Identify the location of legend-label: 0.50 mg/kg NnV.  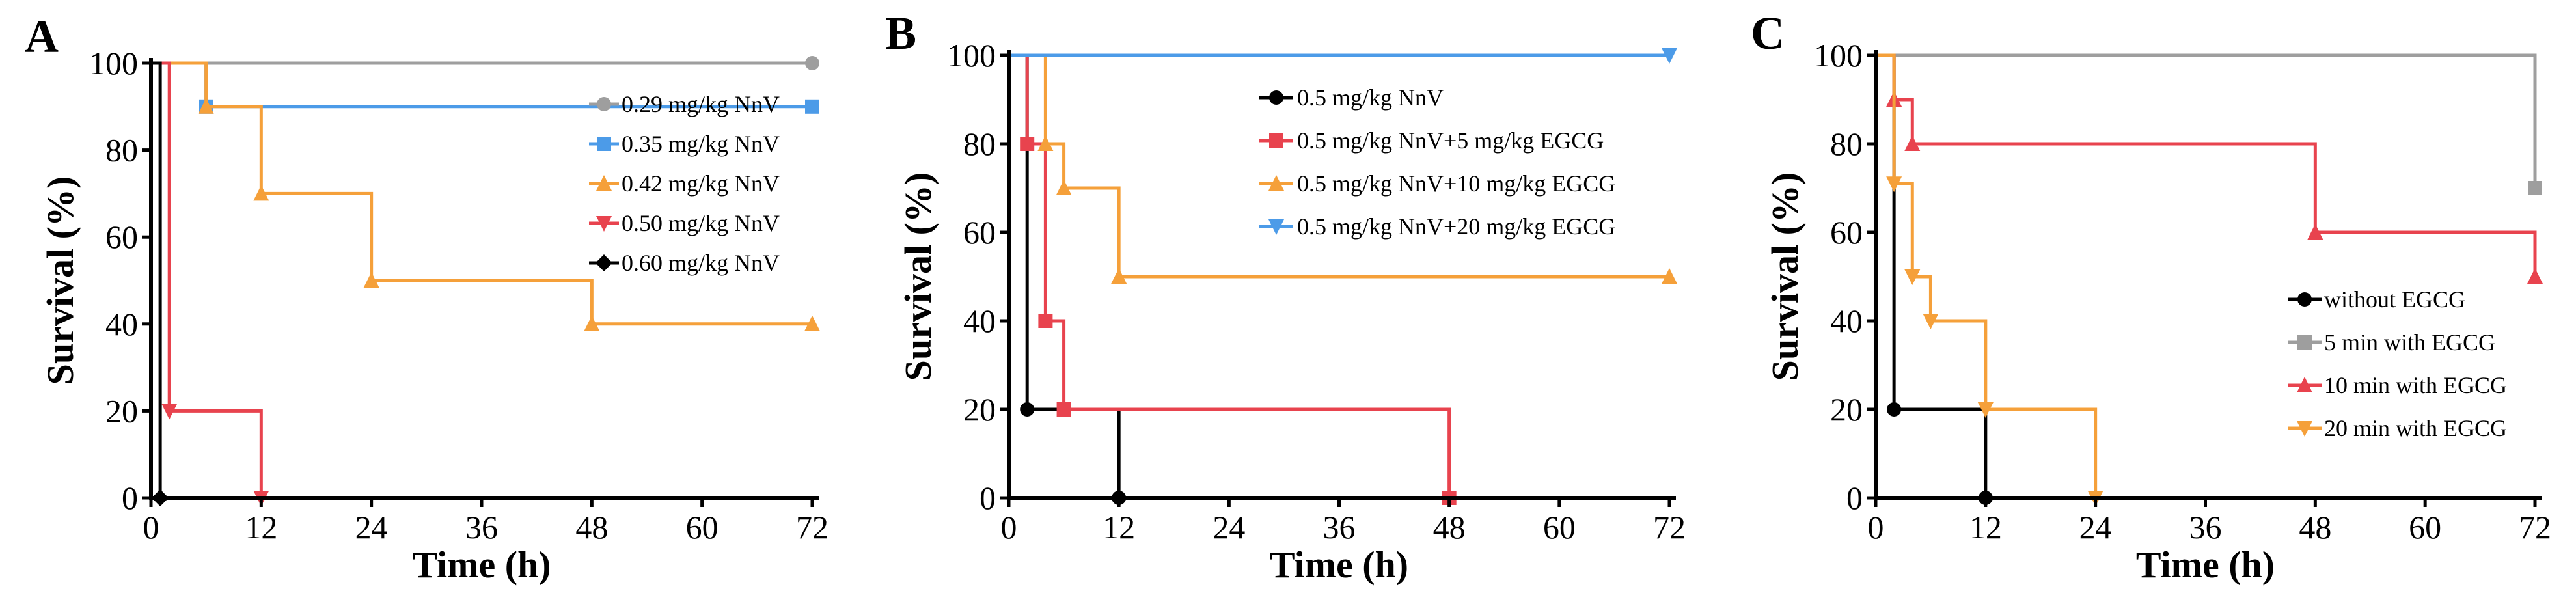
(701, 223).